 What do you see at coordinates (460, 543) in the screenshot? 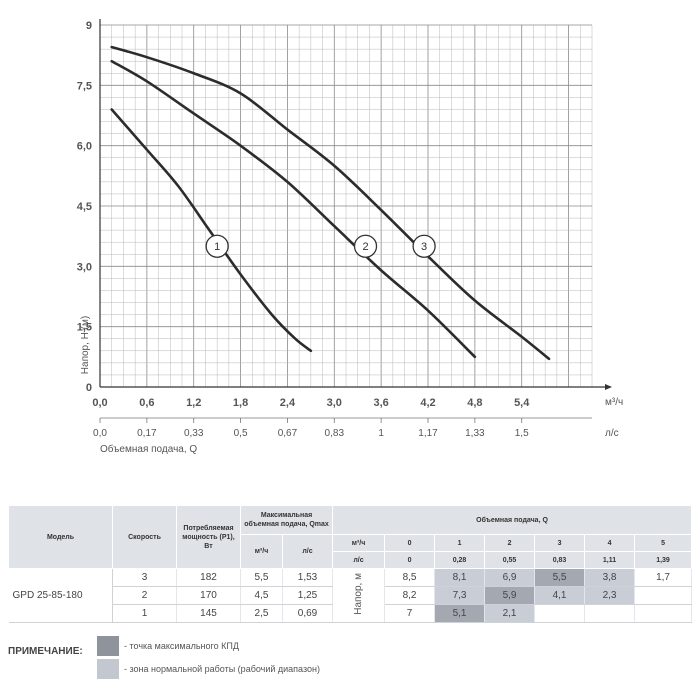
I see `flow-m3h-1: 1` at bounding box center [460, 543].